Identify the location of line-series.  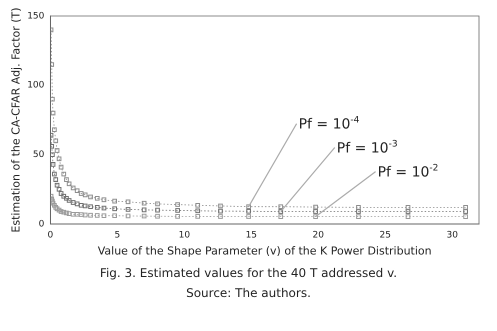
(259, 206).